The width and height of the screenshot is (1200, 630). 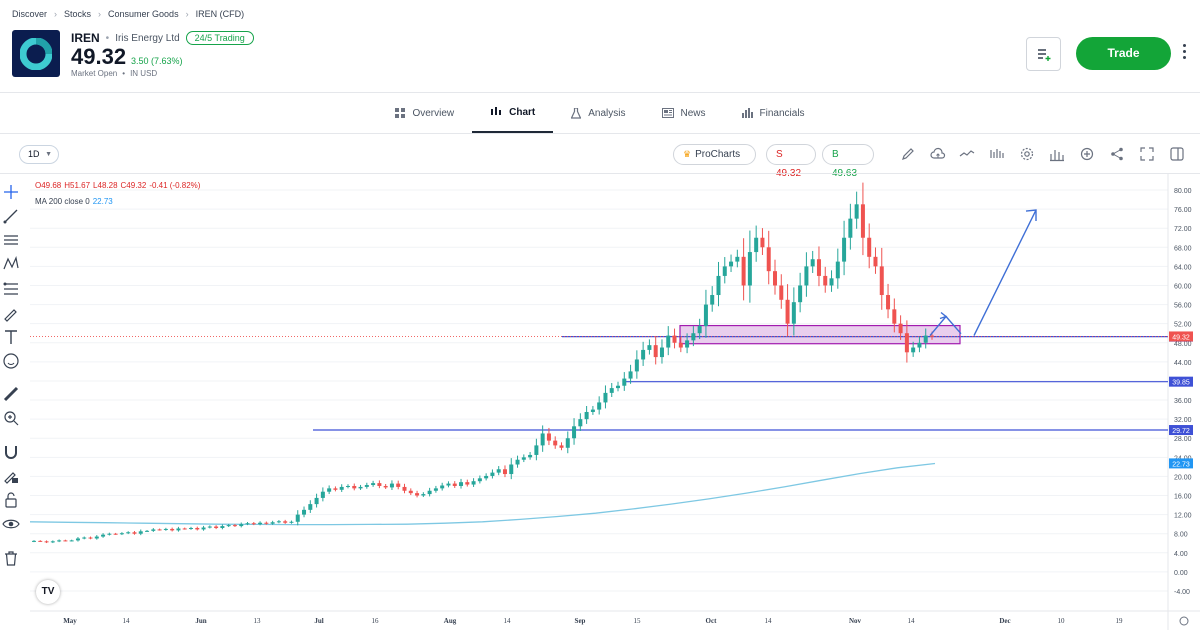 What do you see at coordinates (450, 621) in the screenshot?
I see `x-tick-label: Aug` at bounding box center [450, 621].